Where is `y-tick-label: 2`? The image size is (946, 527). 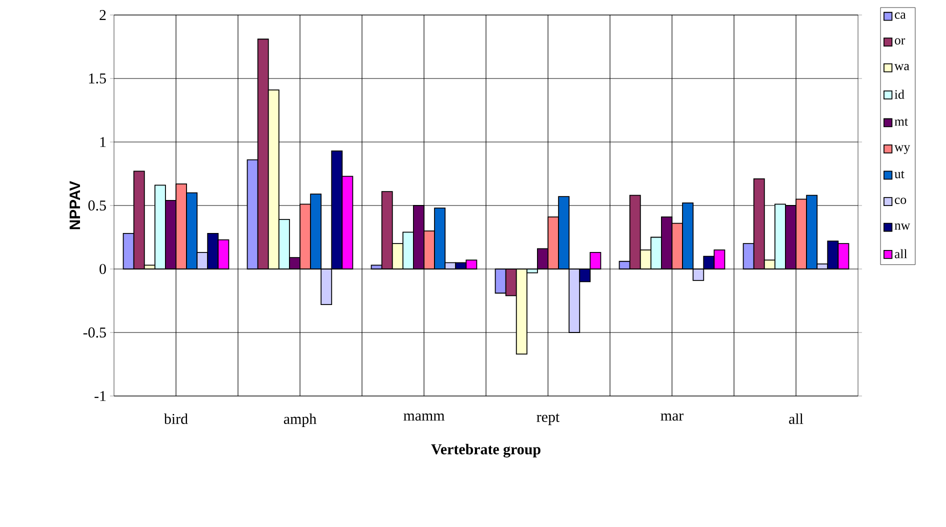
y-tick-label: 2 is located at coordinates (103, 15).